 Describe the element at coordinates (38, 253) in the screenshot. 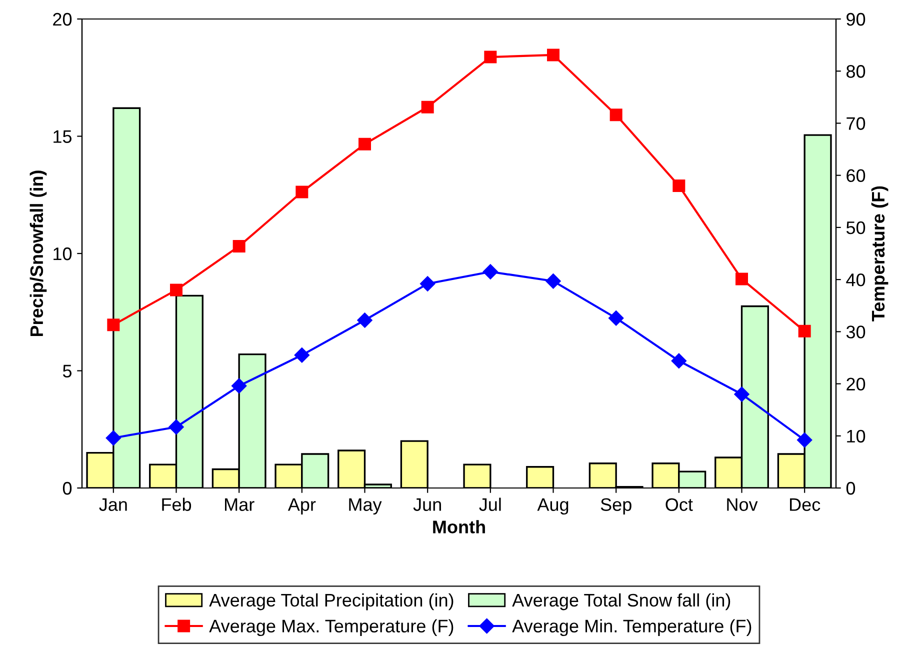

I see `y-axis-title: Precip/Snowfall (in)` at that location.